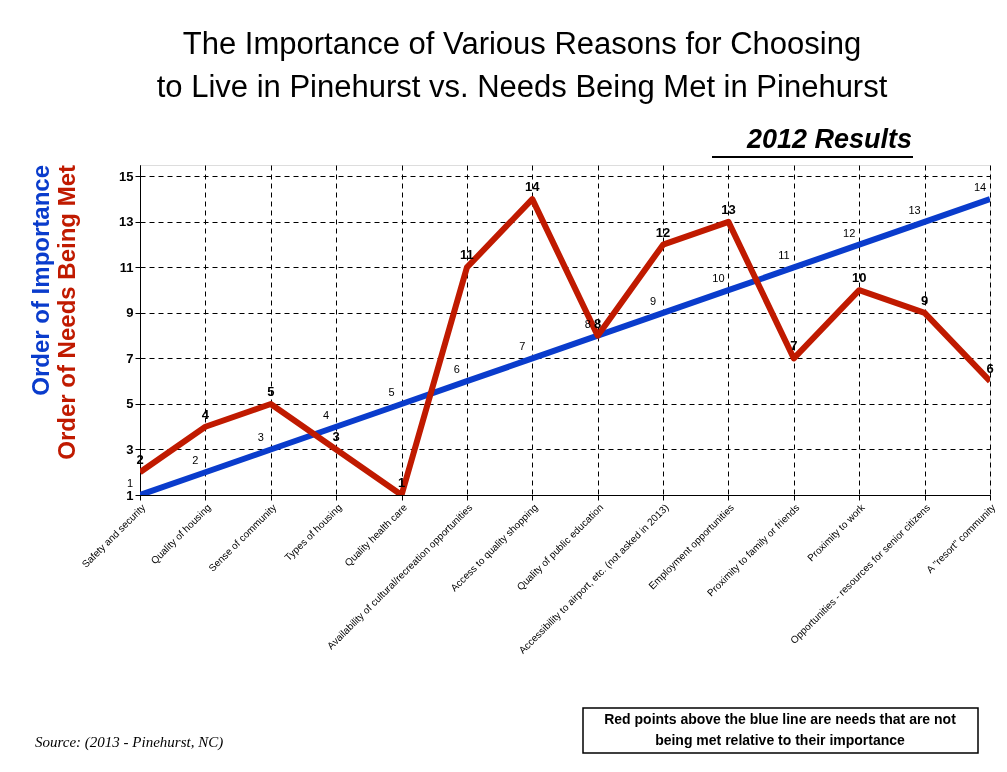 This screenshot has width=1007, height=772. Describe the element at coordinates (828, 139) in the screenshot. I see `chart-subtitle: 2012 Results` at that location.